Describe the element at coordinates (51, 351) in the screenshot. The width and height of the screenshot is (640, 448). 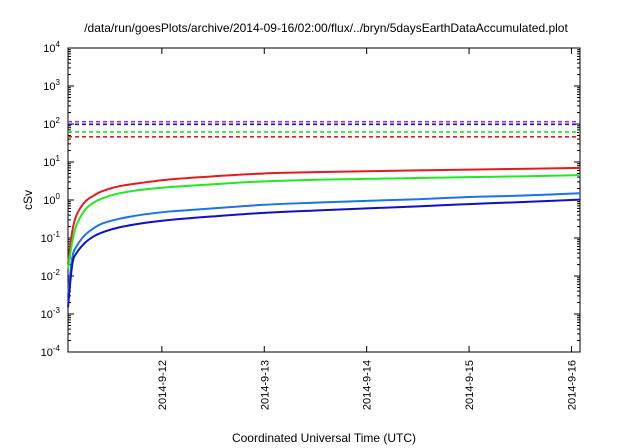
I see `y-tick-label: 10⁻⁴` at that location.